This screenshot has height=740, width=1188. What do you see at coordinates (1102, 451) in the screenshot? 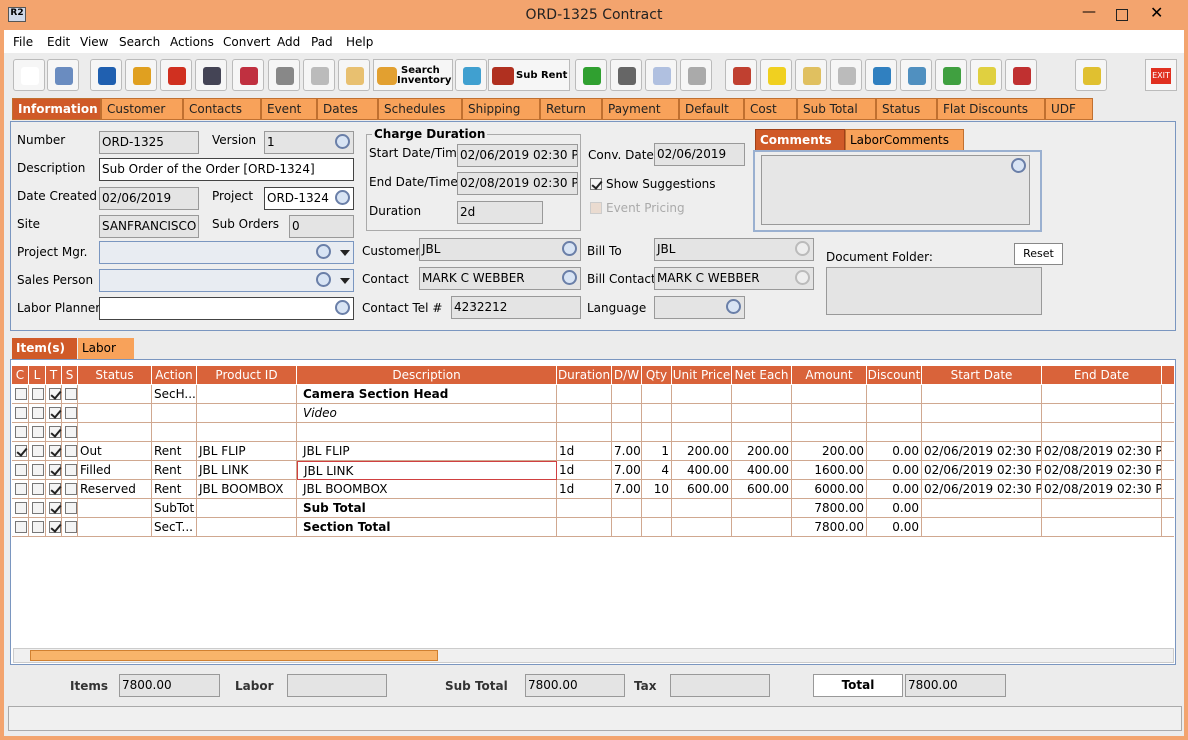
I see `table-cell: 02/08/2019 02:30 PM` at bounding box center [1102, 451].